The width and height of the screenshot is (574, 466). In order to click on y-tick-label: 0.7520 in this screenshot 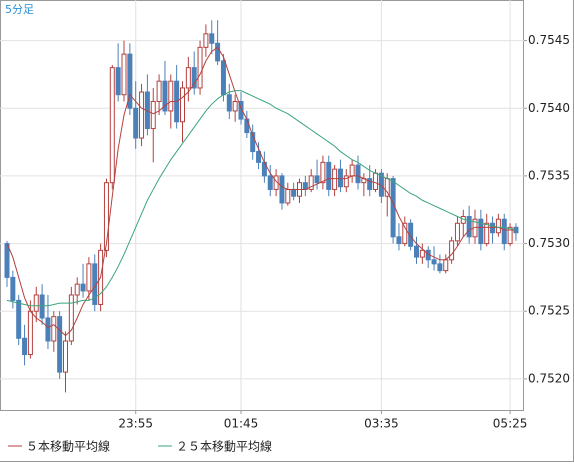, I will do `click(549, 378)`.